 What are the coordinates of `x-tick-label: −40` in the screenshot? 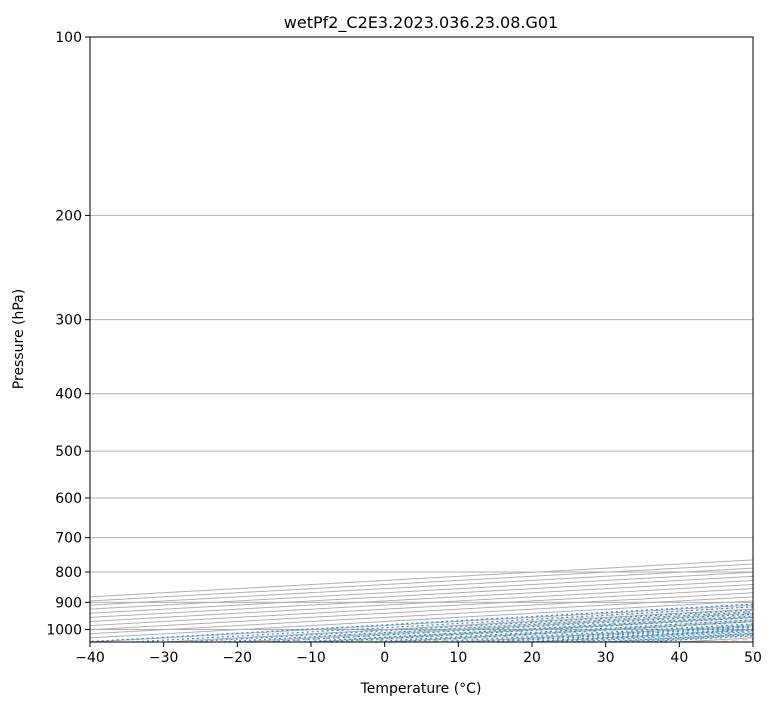 It's located at (90, 658).